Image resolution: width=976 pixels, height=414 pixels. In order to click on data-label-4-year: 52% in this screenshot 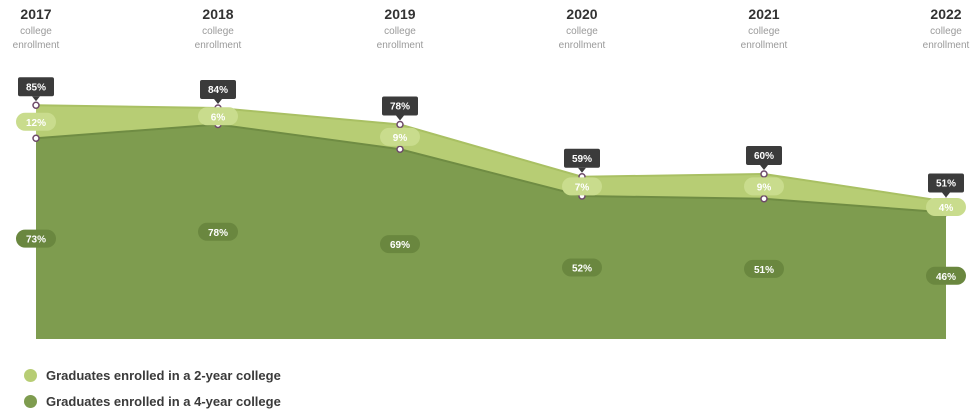, I will do `click(582, 269)`.